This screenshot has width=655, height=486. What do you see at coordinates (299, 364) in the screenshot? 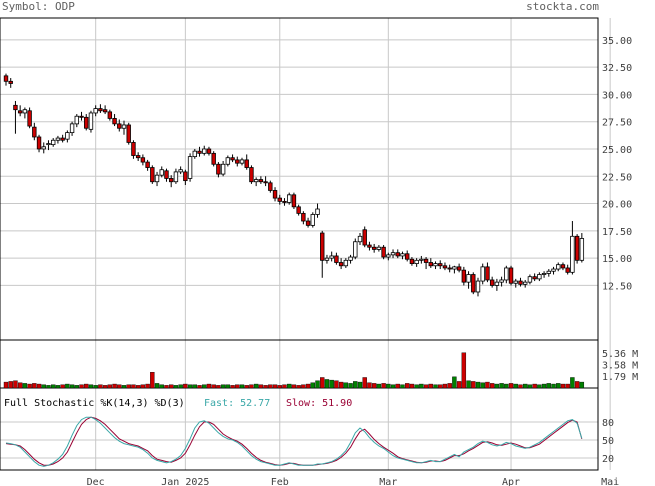
I see `volume-panel-frame` at bounding box center [299, 364].